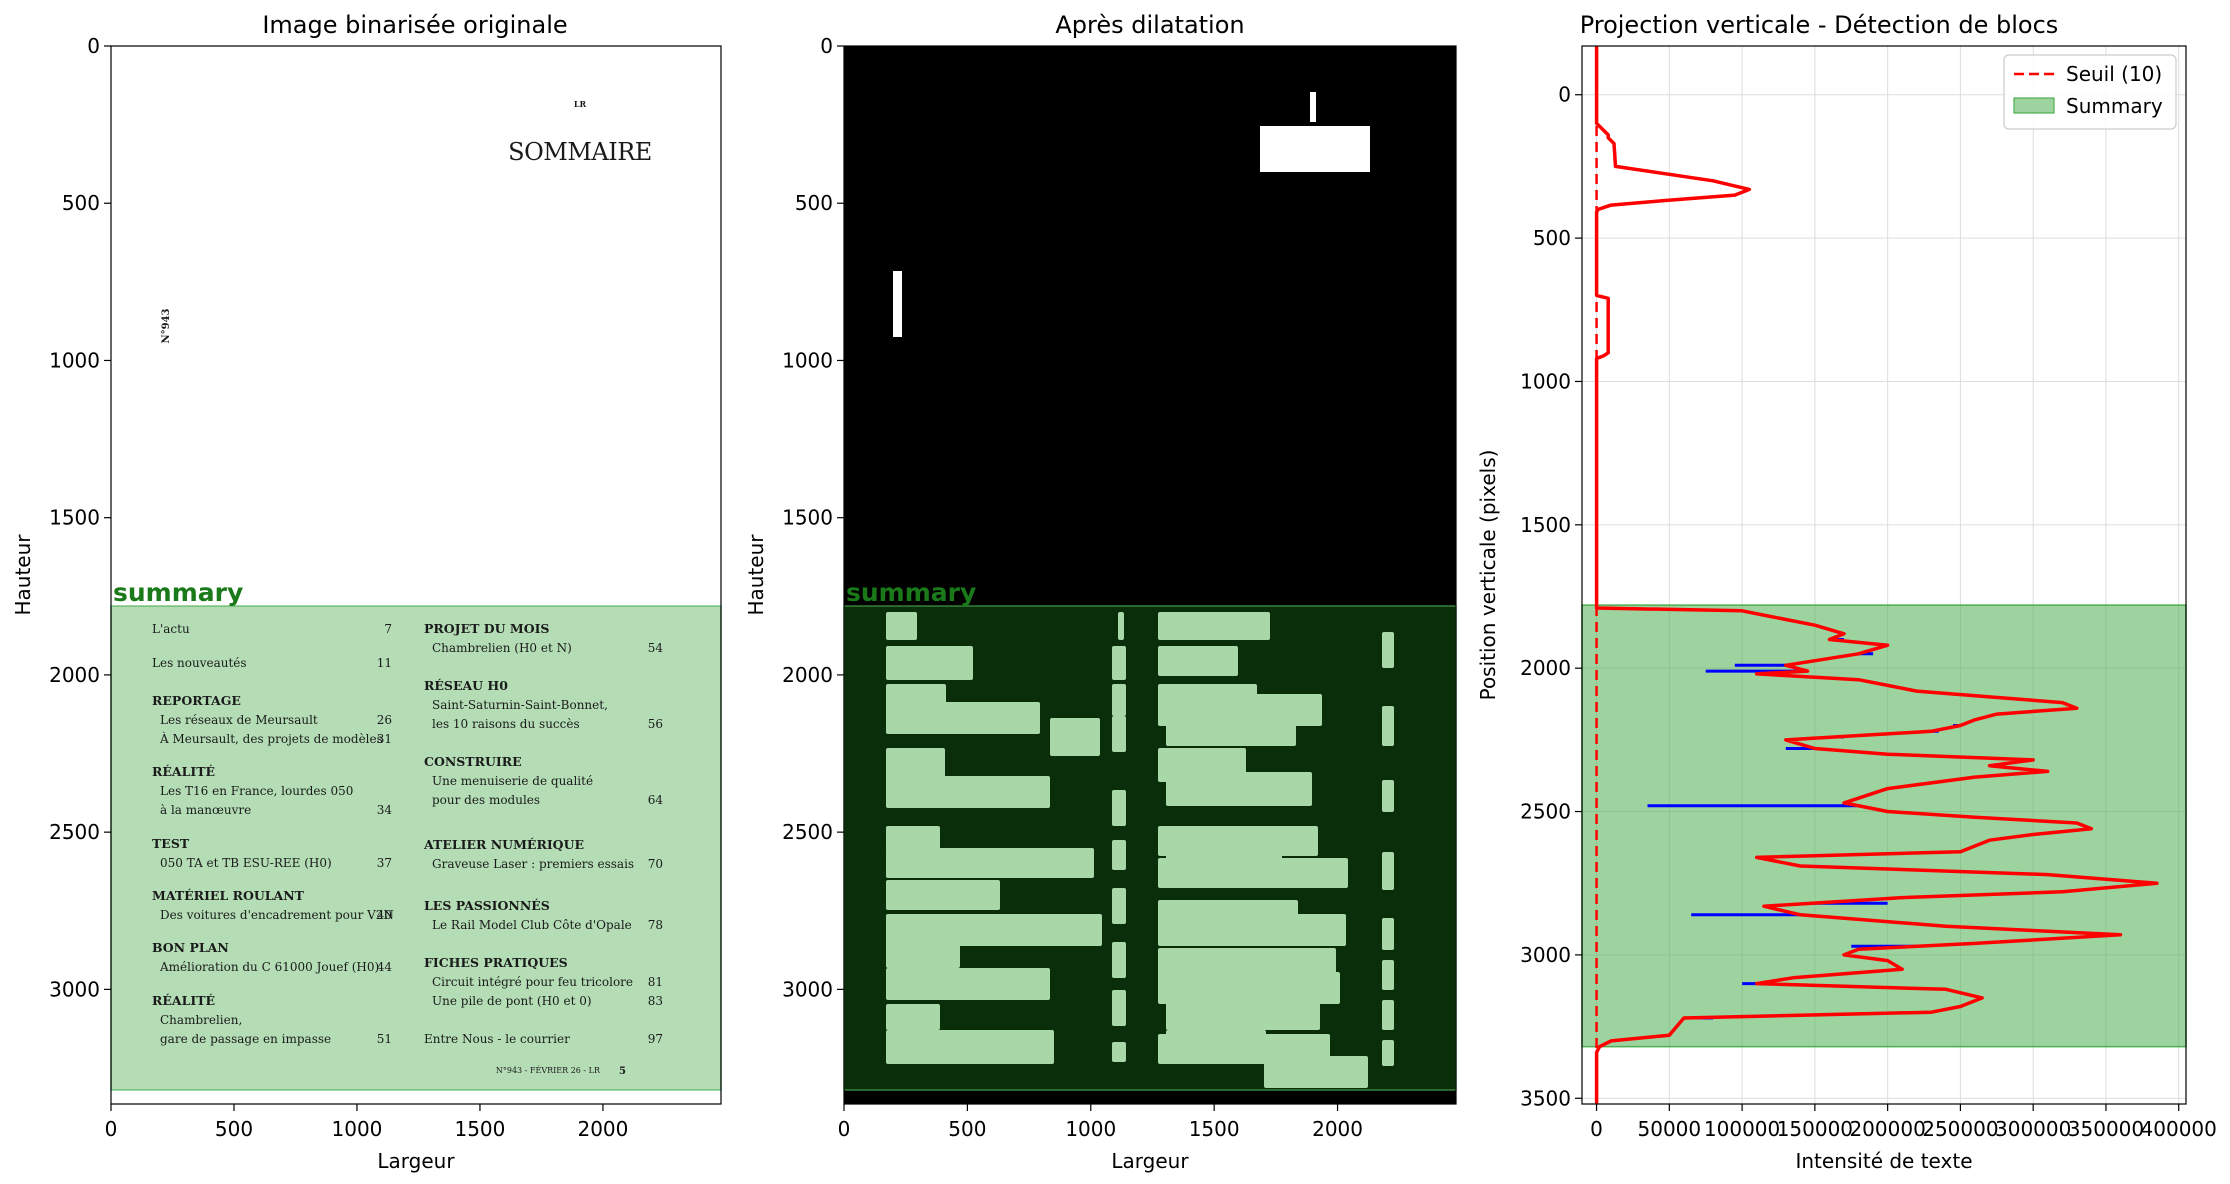 The width and height of the screenshot is (2230, 1184). Describe the element at coordinates (2090, 92) in the screenshot. I see `chart-legend: Seuil (10) Summary` at that location.